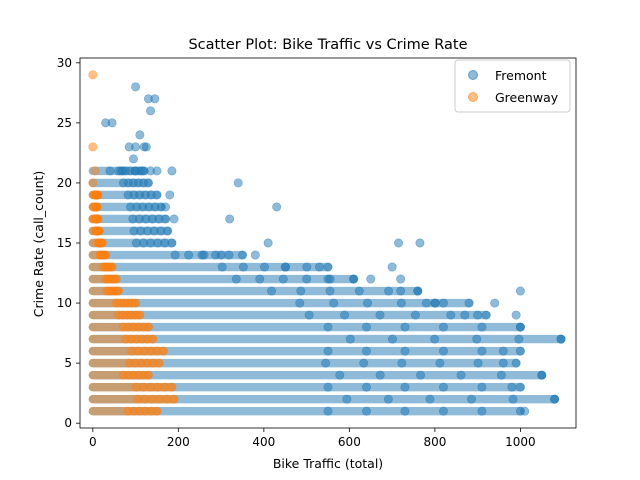  What do you see at coordinates (434, 442) in the screenshot?
I see `x-tick-label: 800` at bounding box center [434, 442].